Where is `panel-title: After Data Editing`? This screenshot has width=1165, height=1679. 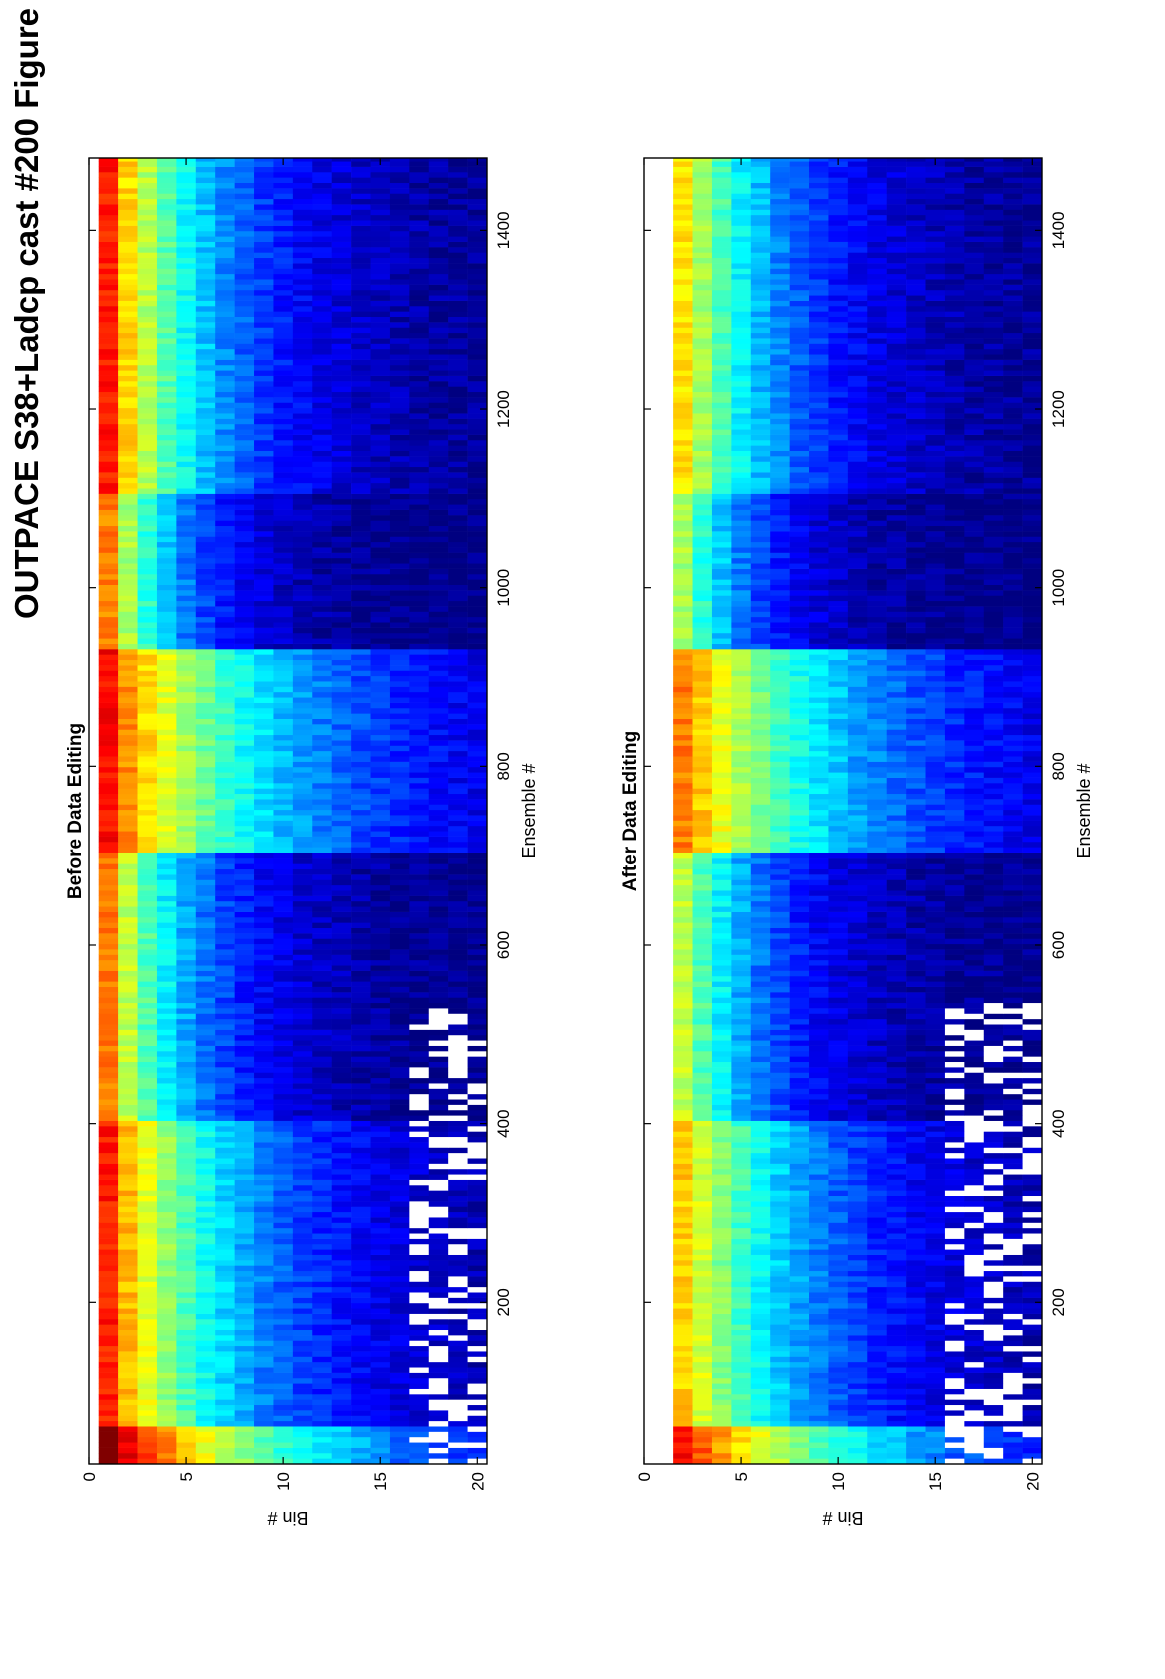 panel-title: After Data Editing is located at coordinates (630, 811).